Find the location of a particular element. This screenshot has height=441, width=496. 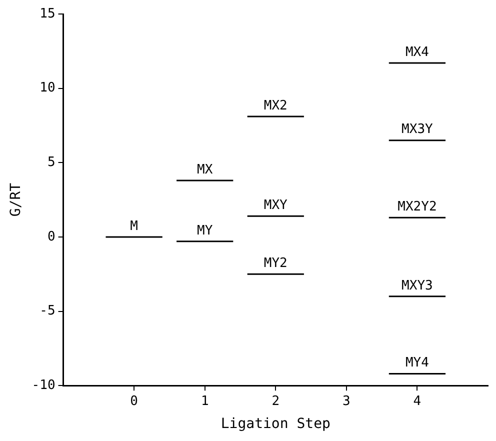

y-tick-label: 15 is located at coordinates (48, 14).